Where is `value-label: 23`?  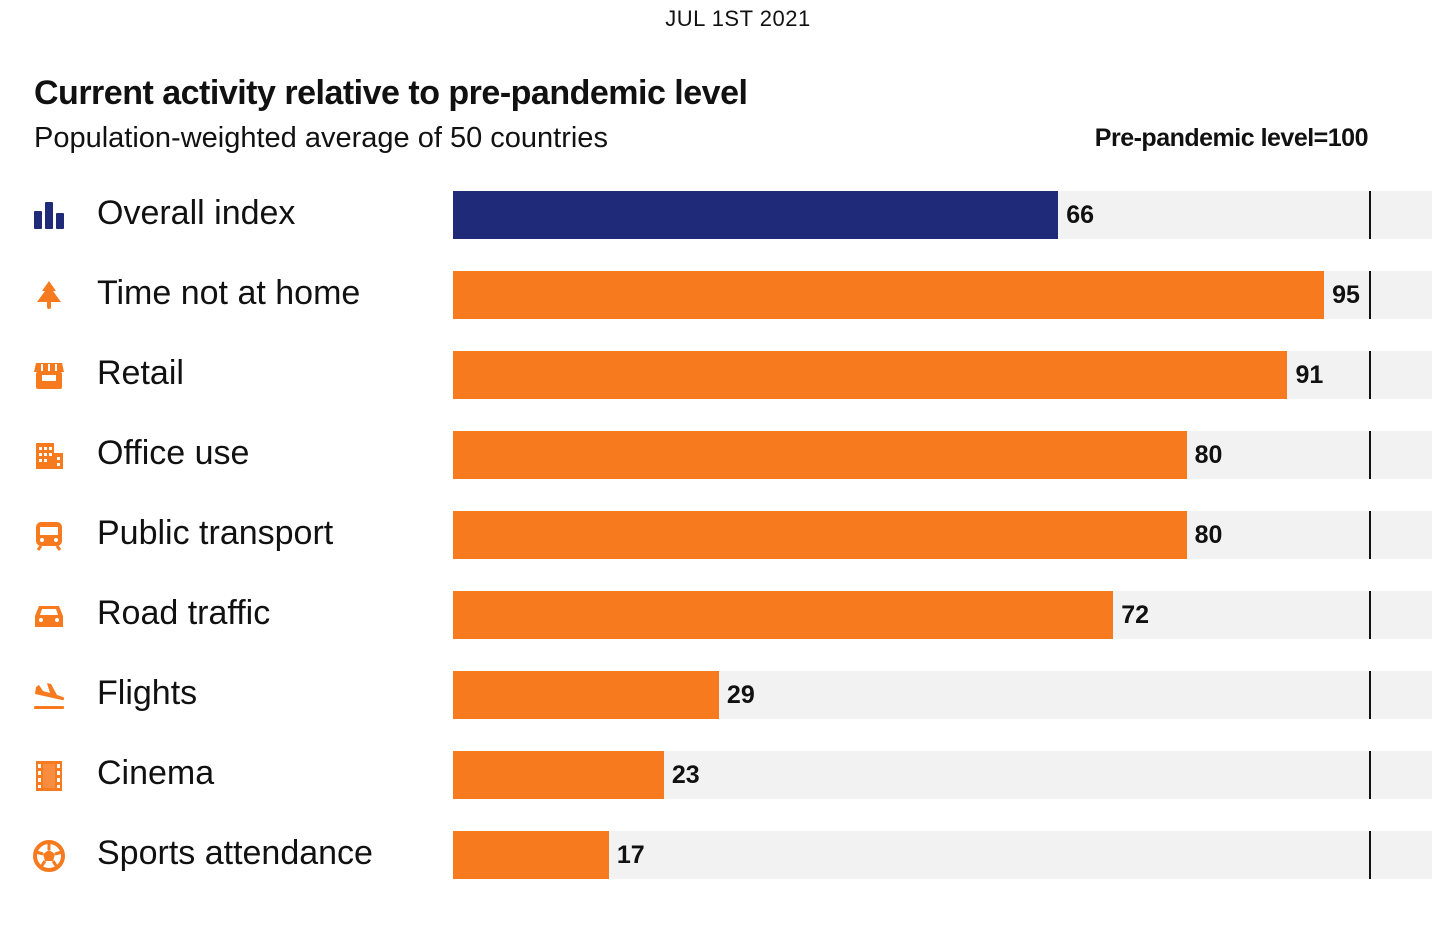
value-label: 23 is located at coordinates (685, 775).